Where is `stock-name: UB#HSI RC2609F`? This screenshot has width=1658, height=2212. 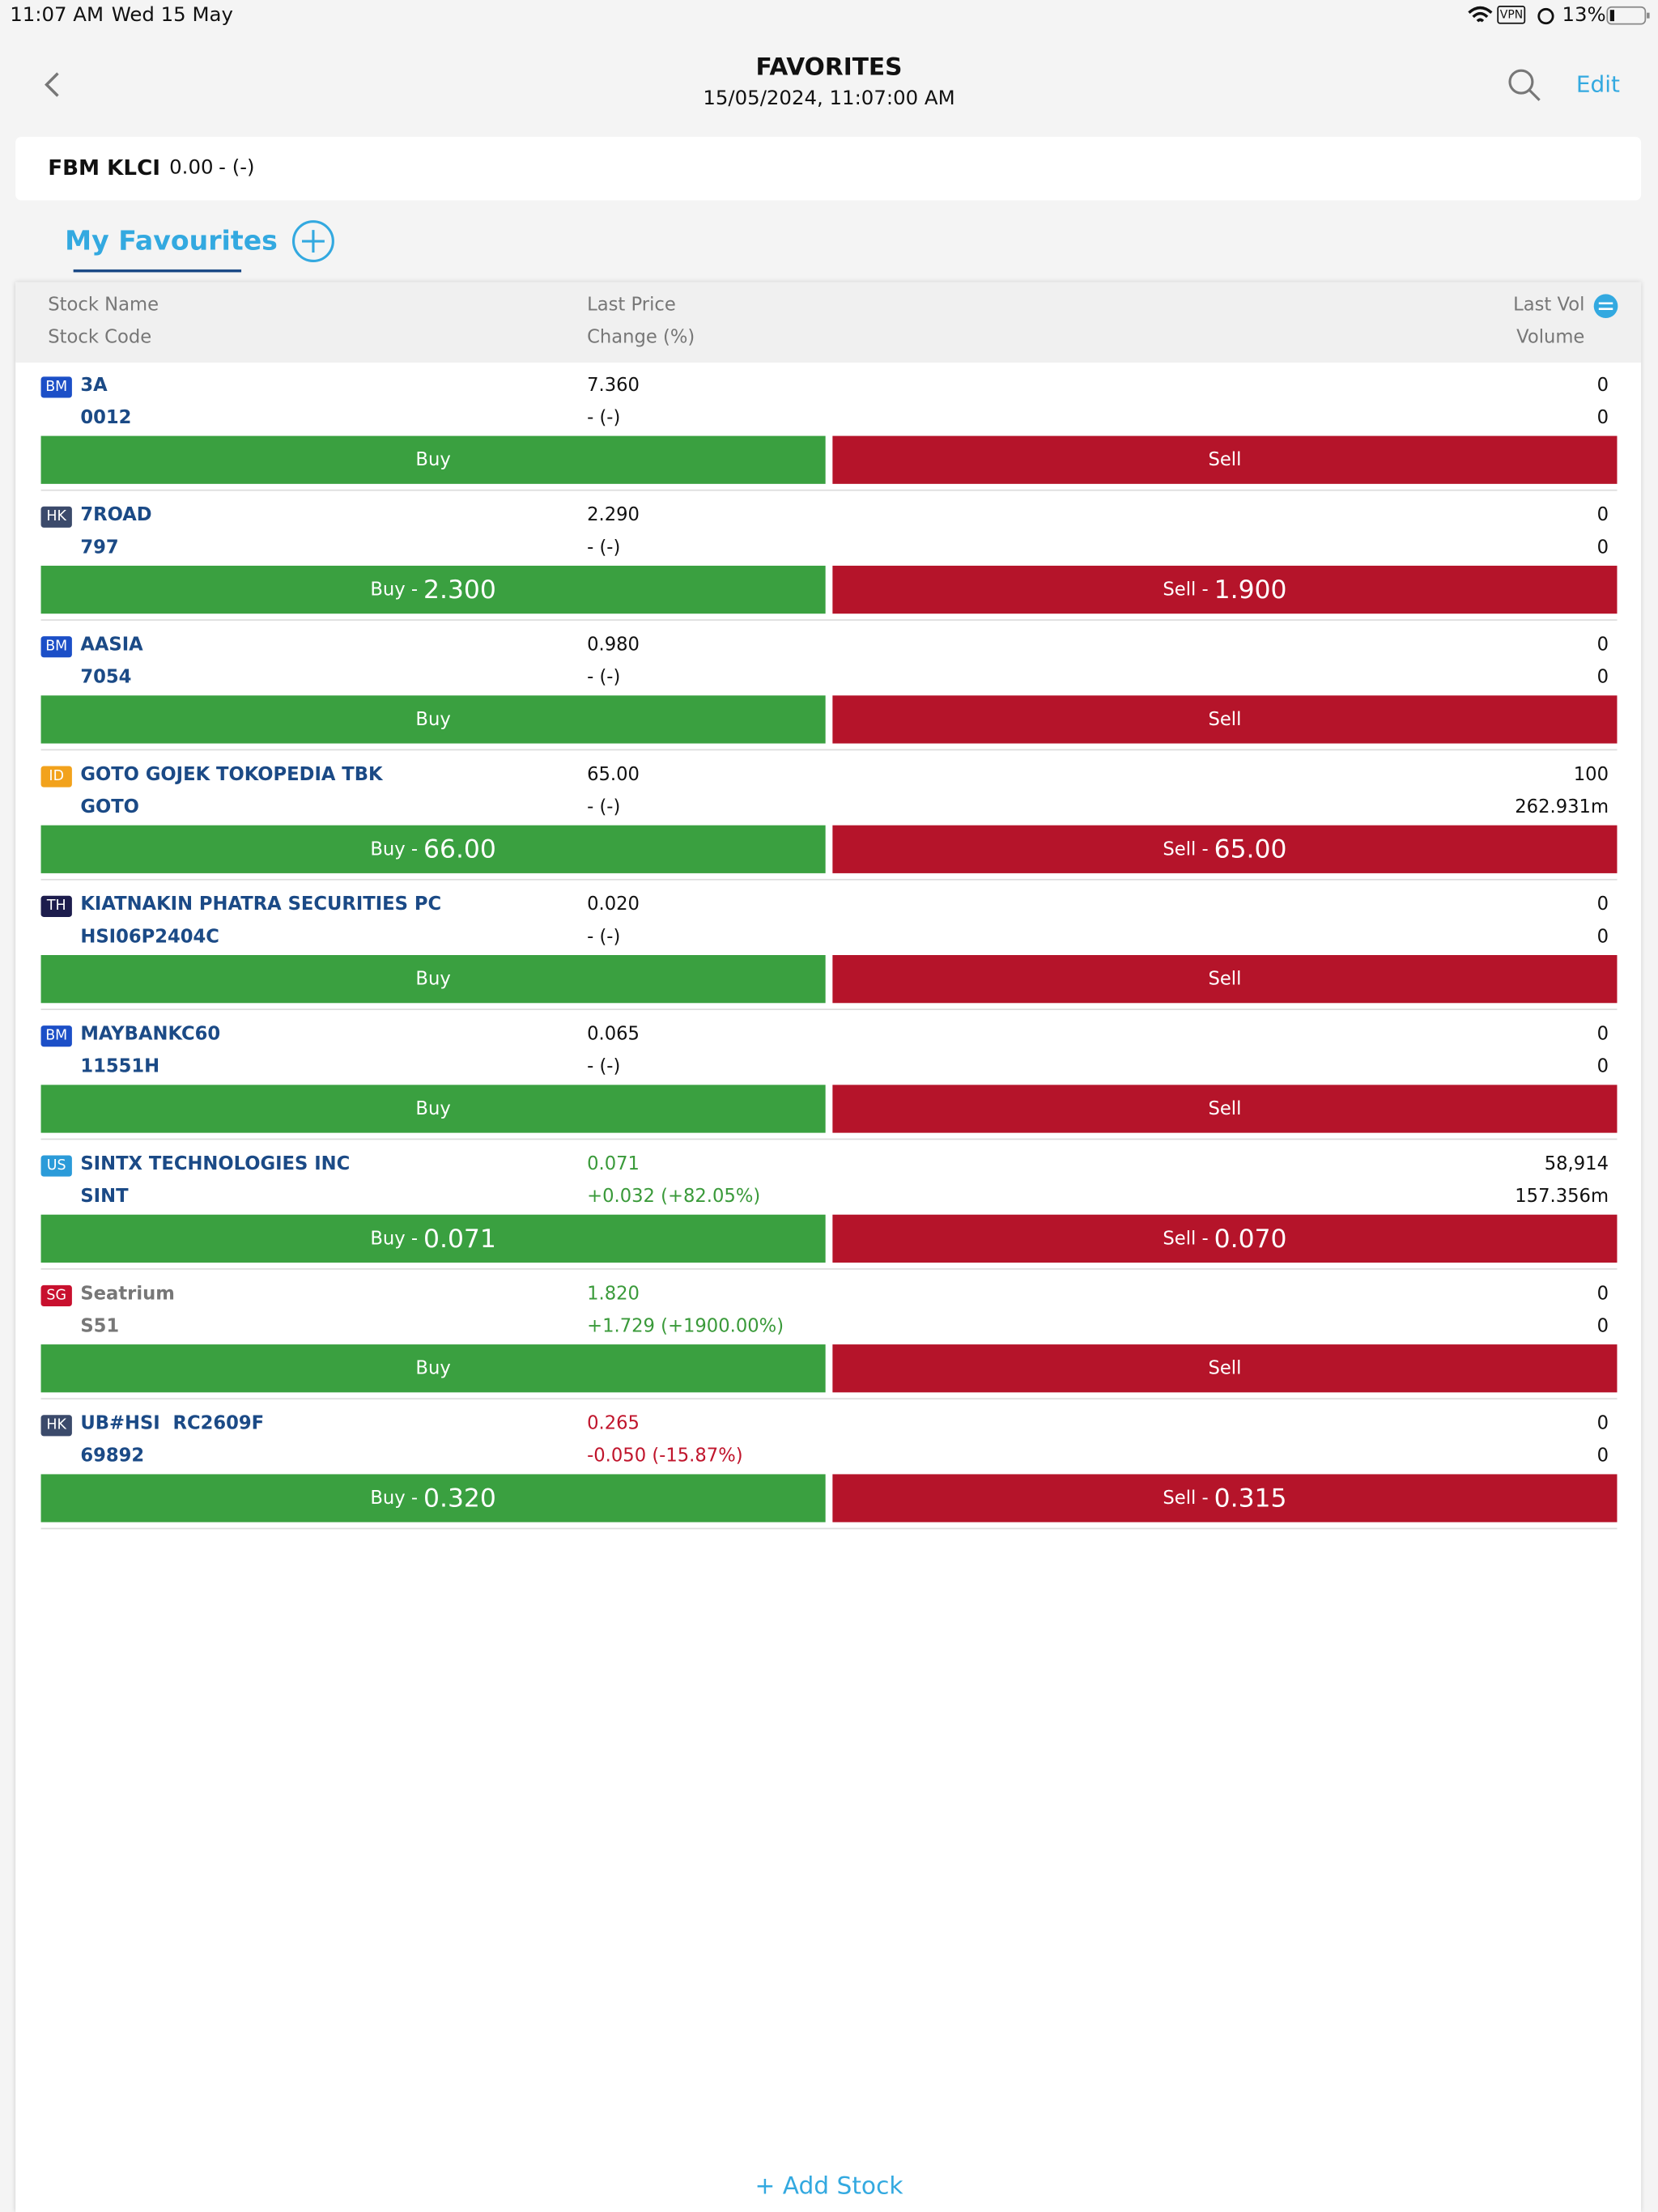 stock-name: UB#HSI RC2609F is located at coordinates (172, 1424).